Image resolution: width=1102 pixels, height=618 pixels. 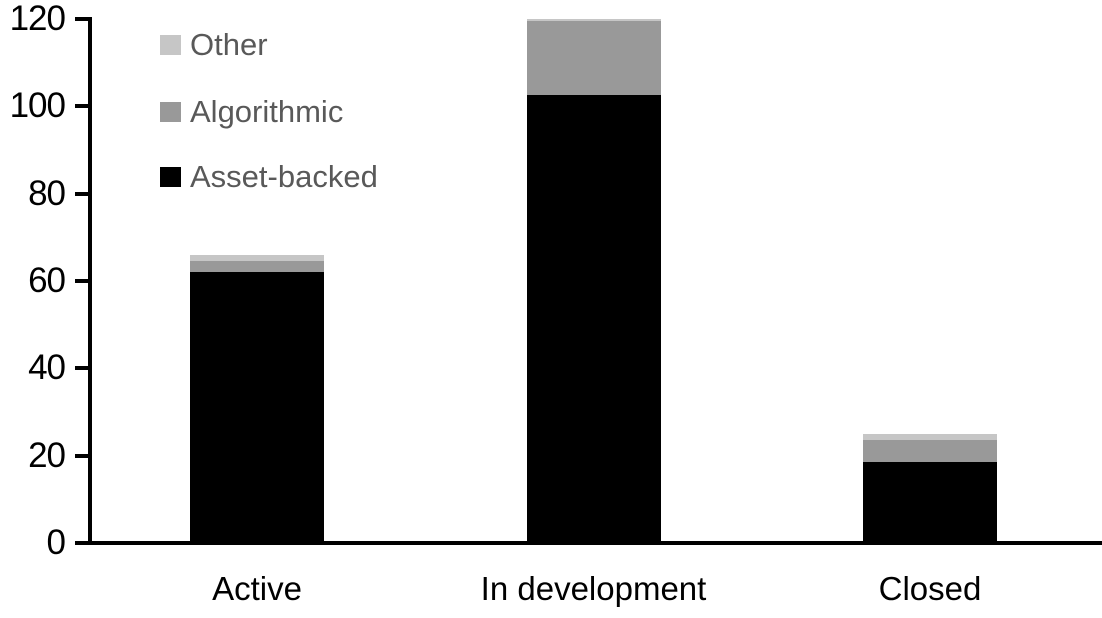 I want to click on legend-item-algorithmic: Algorithmic, so click(x=251, y=112).